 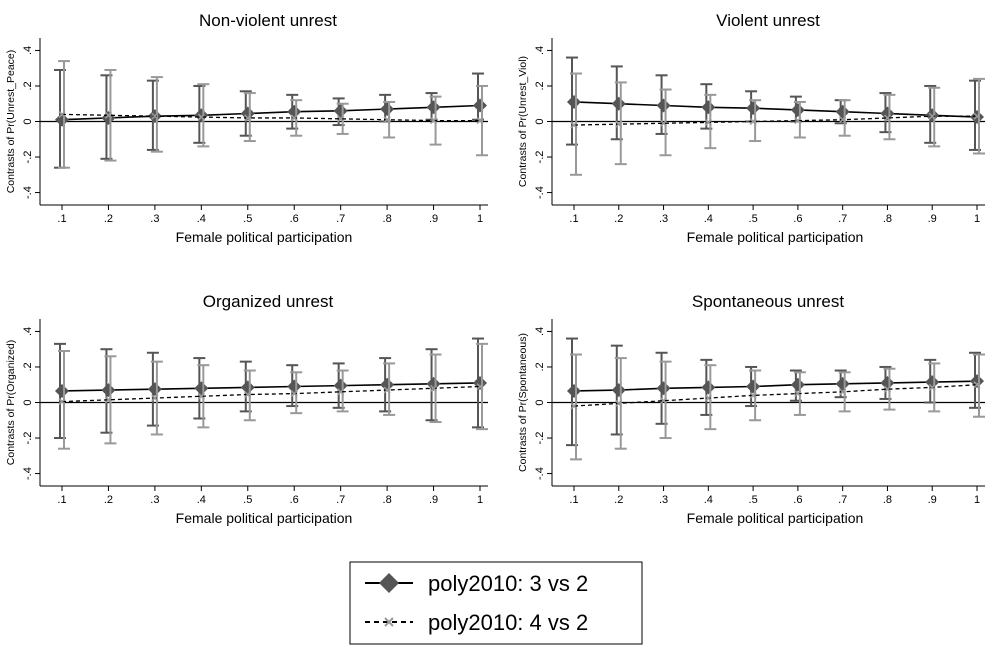 What do you see at coordinates (768, 301) in the screenshot?
I see `chart-title: Spontaneous unrest` at bounding box center [768, 301].